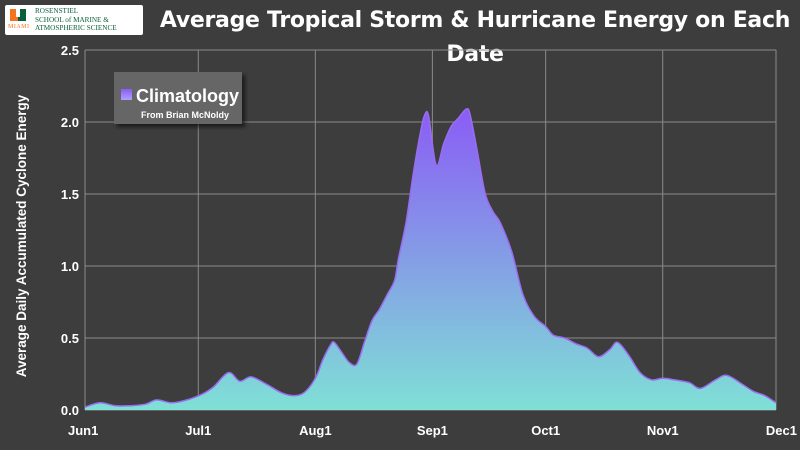 This screenshot has width=800, height=450. What do you see at coordinates (663, 430) in the screenshot?
I see `x-tick-label: Nov1` at bounding box center [663, 430].